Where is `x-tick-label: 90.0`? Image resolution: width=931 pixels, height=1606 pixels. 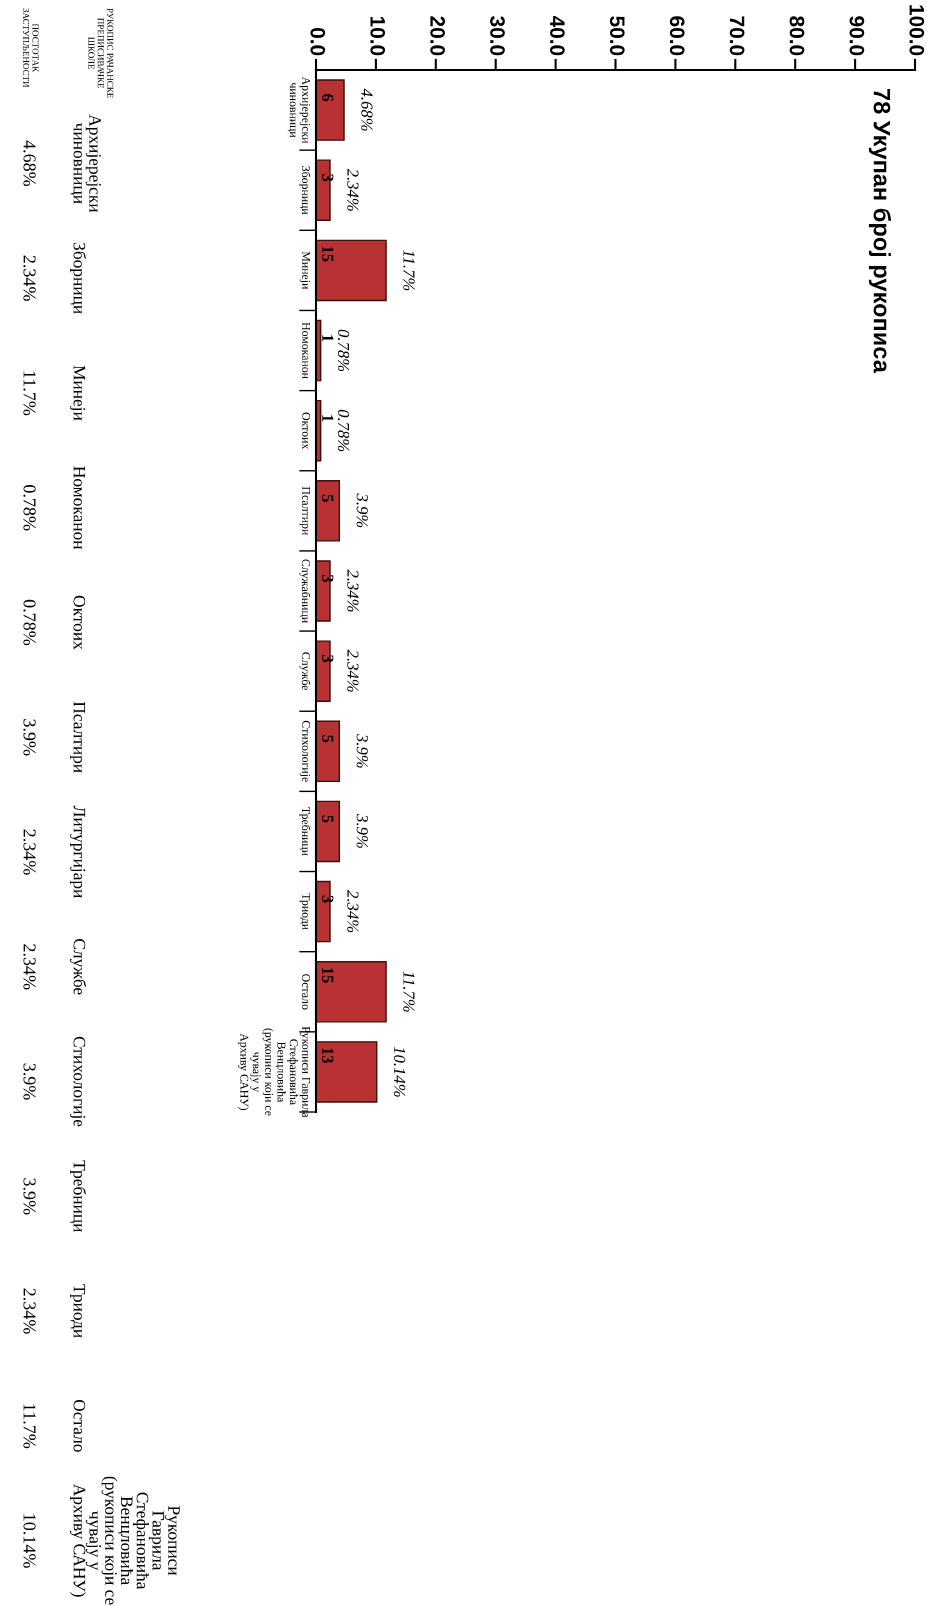
x-tick-label: 90.0 is located at coordinates (857, 36).